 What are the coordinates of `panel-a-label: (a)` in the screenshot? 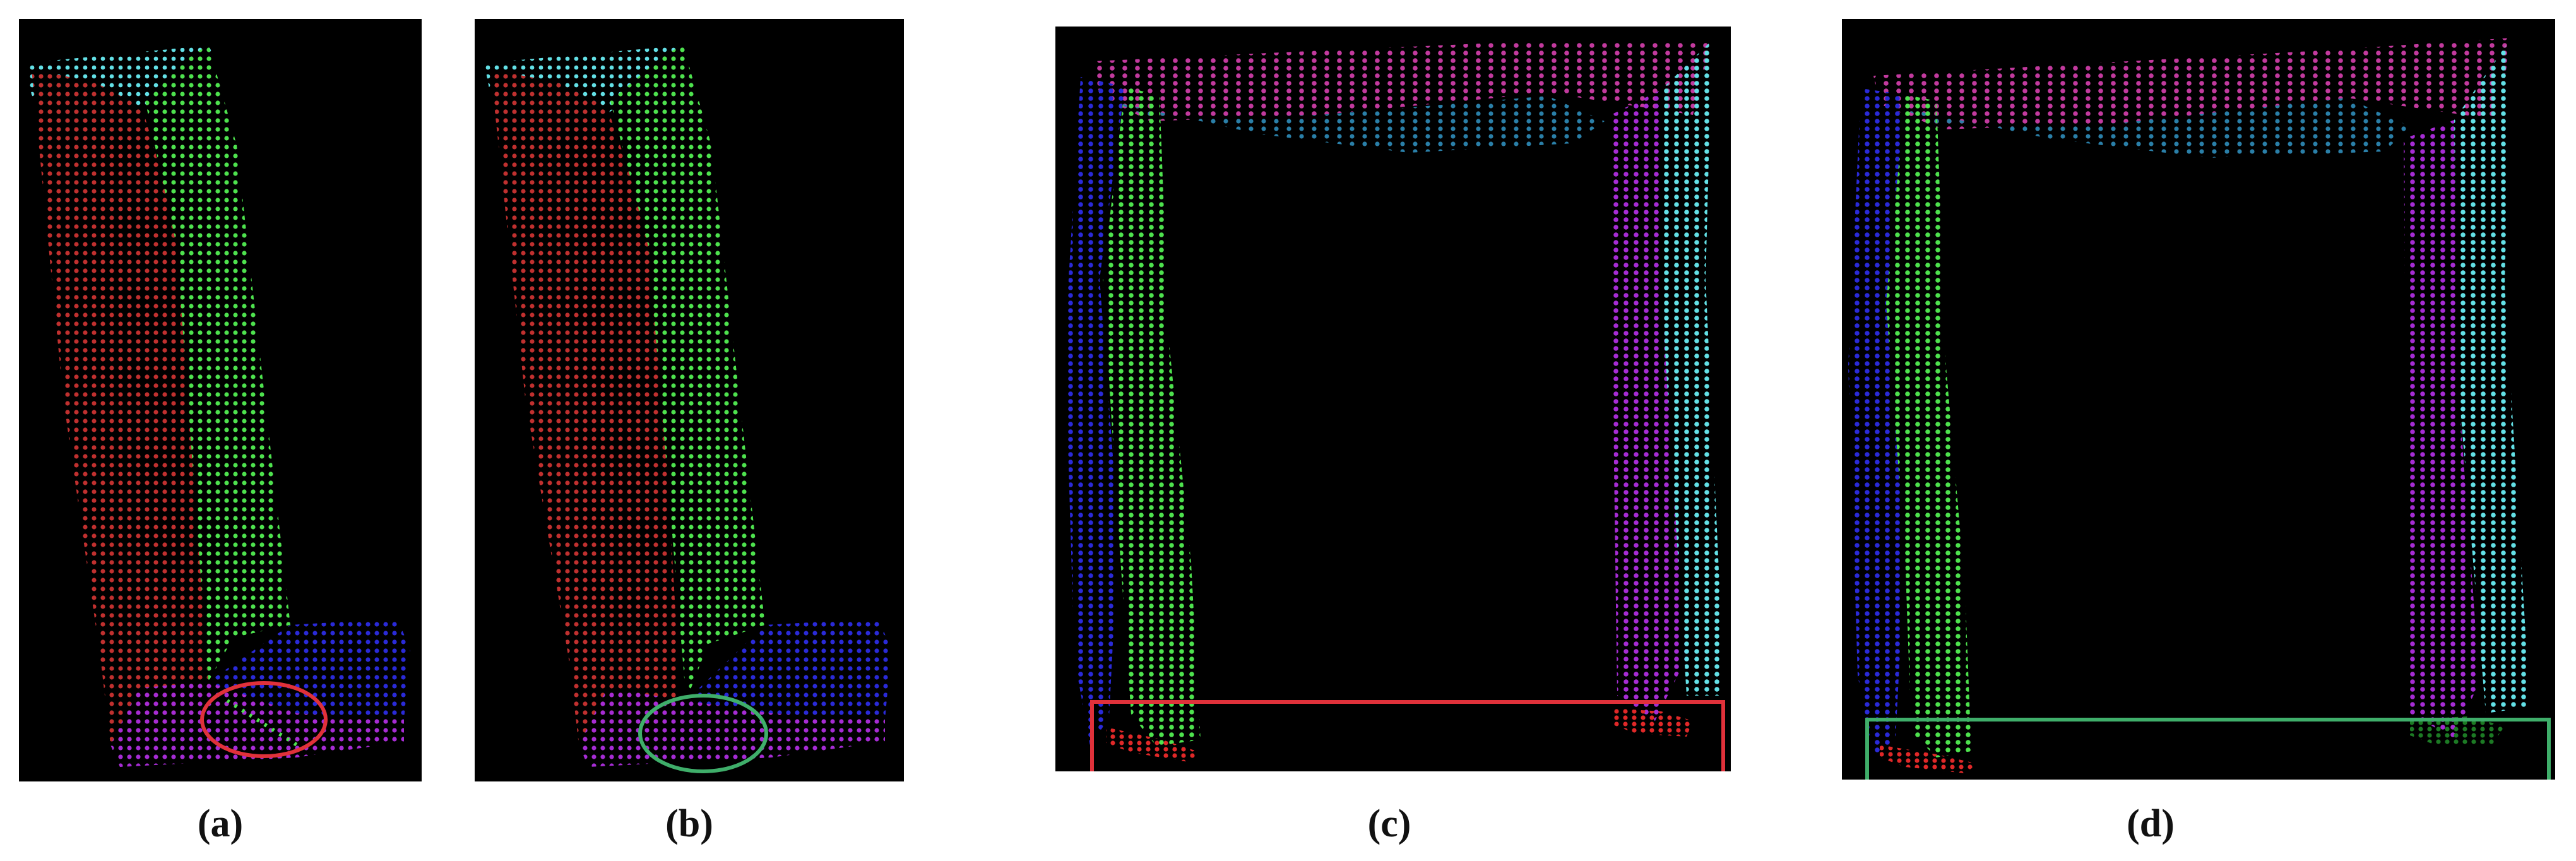 It's located at (220, 824).